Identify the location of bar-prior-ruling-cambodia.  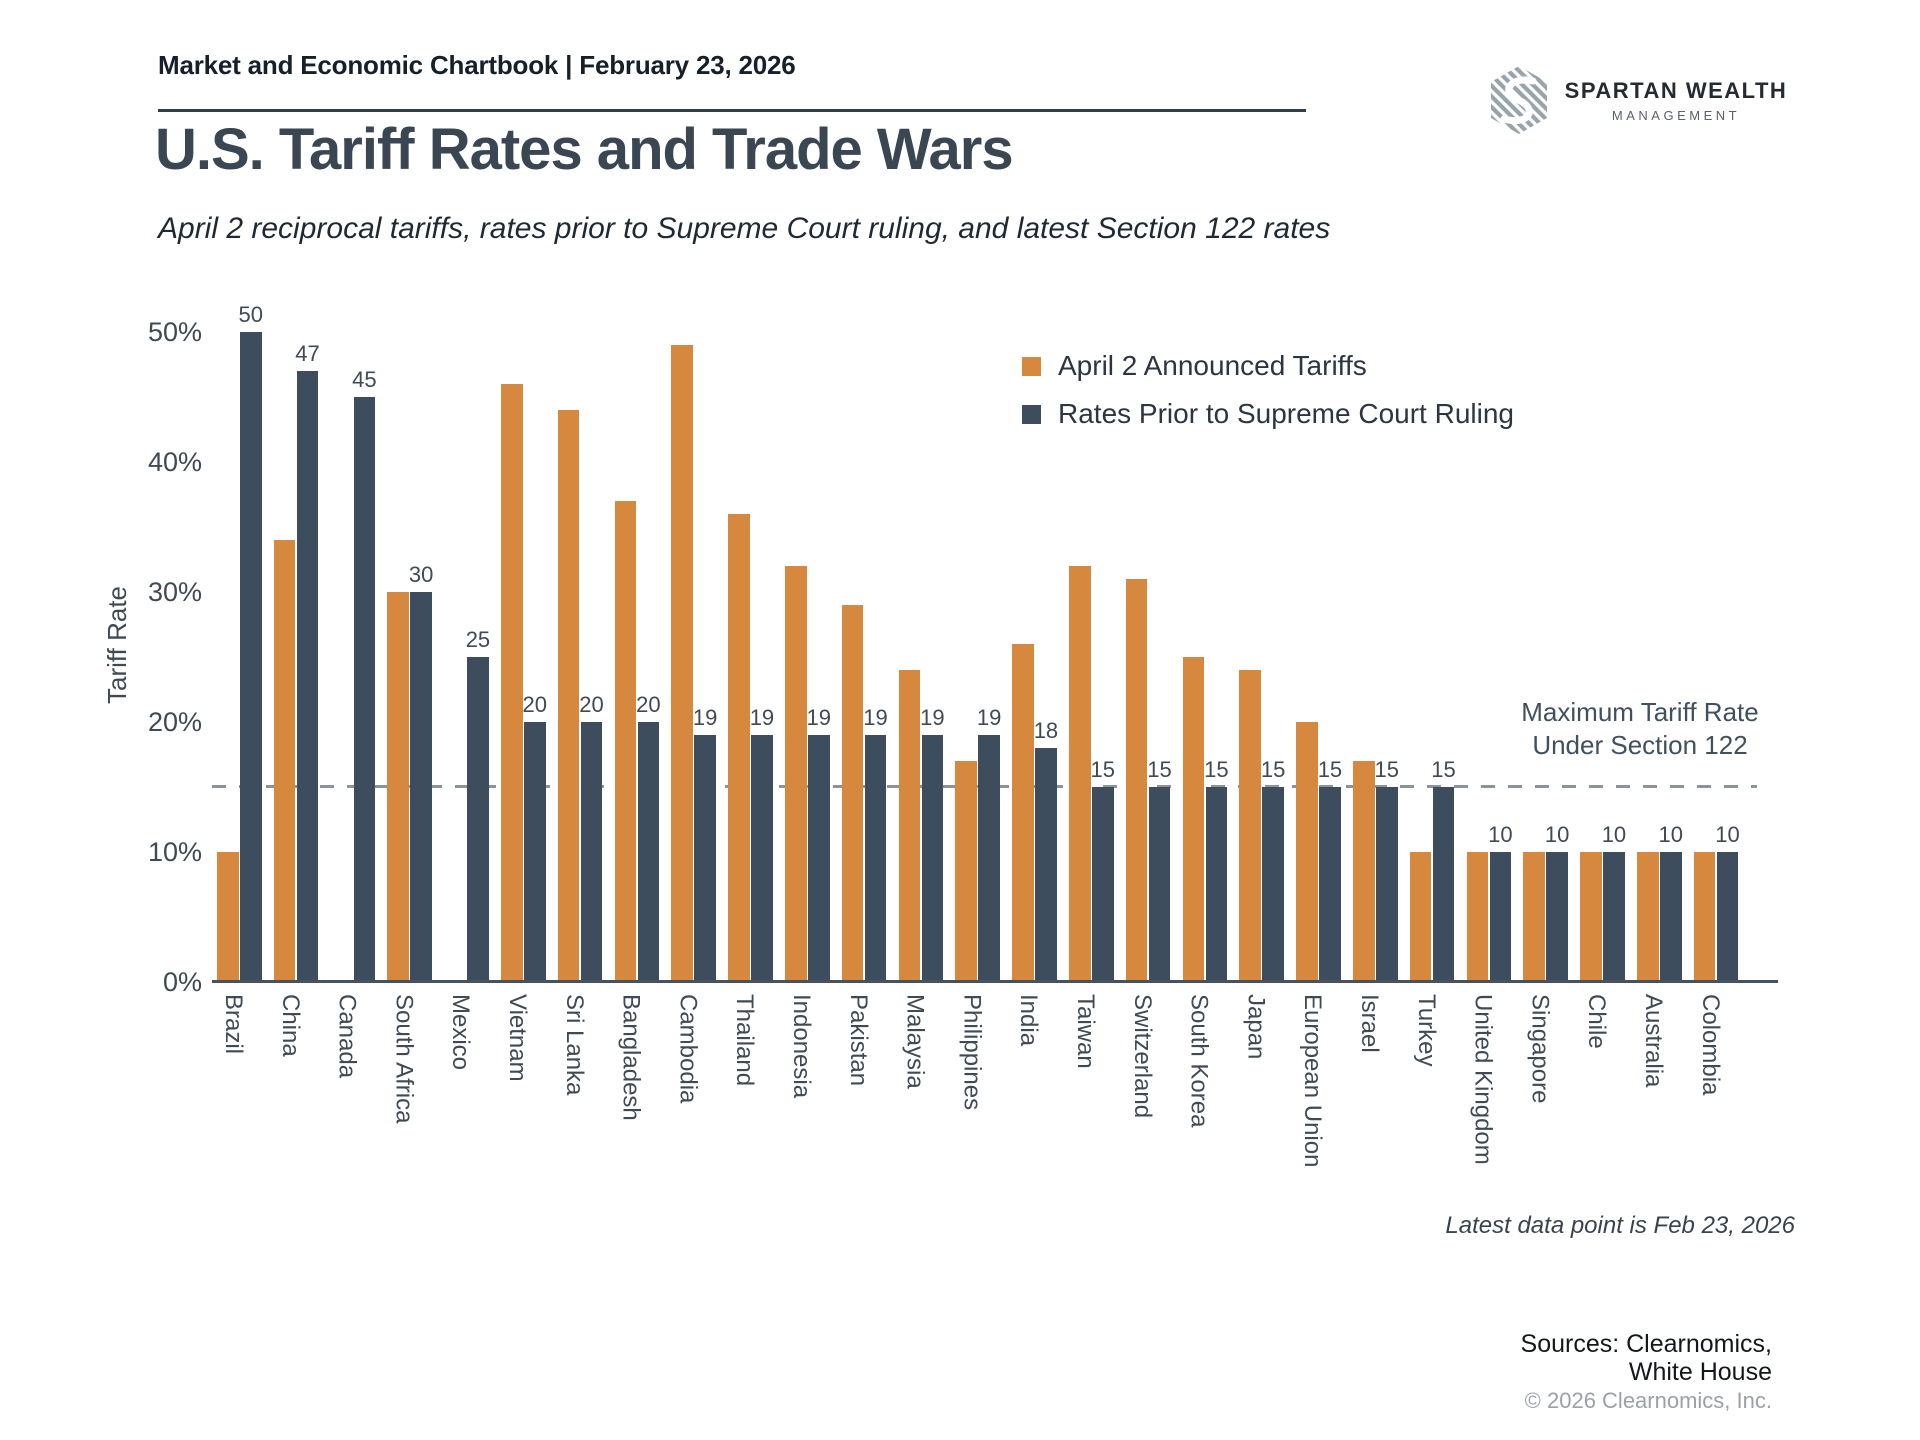
(705, 858).